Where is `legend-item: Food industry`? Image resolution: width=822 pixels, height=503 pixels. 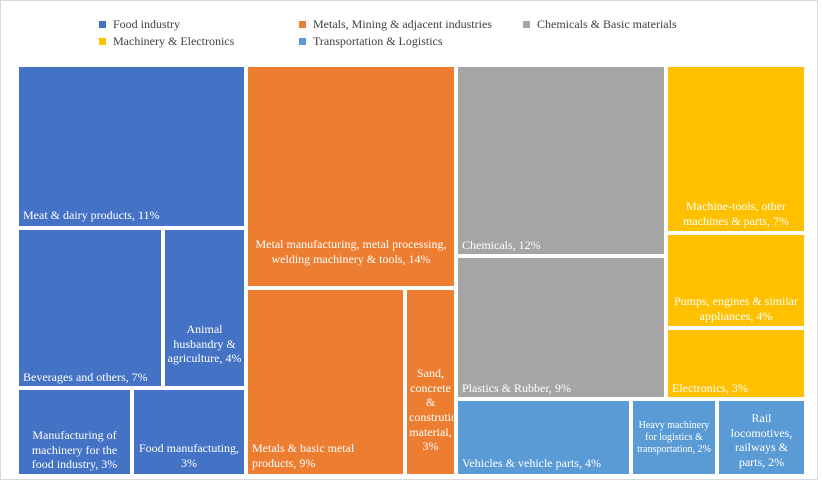
legend-item: Food industry is located at coordinates (139, 24).